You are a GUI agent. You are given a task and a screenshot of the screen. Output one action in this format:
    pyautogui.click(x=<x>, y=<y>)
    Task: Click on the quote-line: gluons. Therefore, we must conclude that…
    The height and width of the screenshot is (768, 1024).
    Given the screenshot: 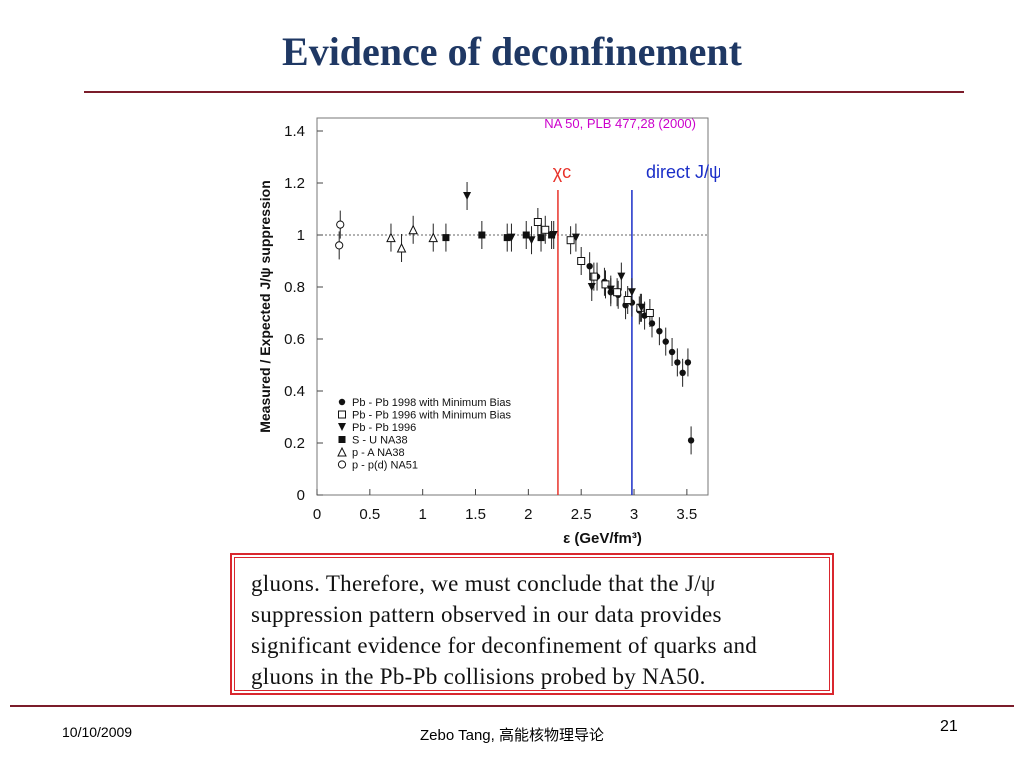 What is the action you would take?
    pyautogui.click(x=483, y=583)
    